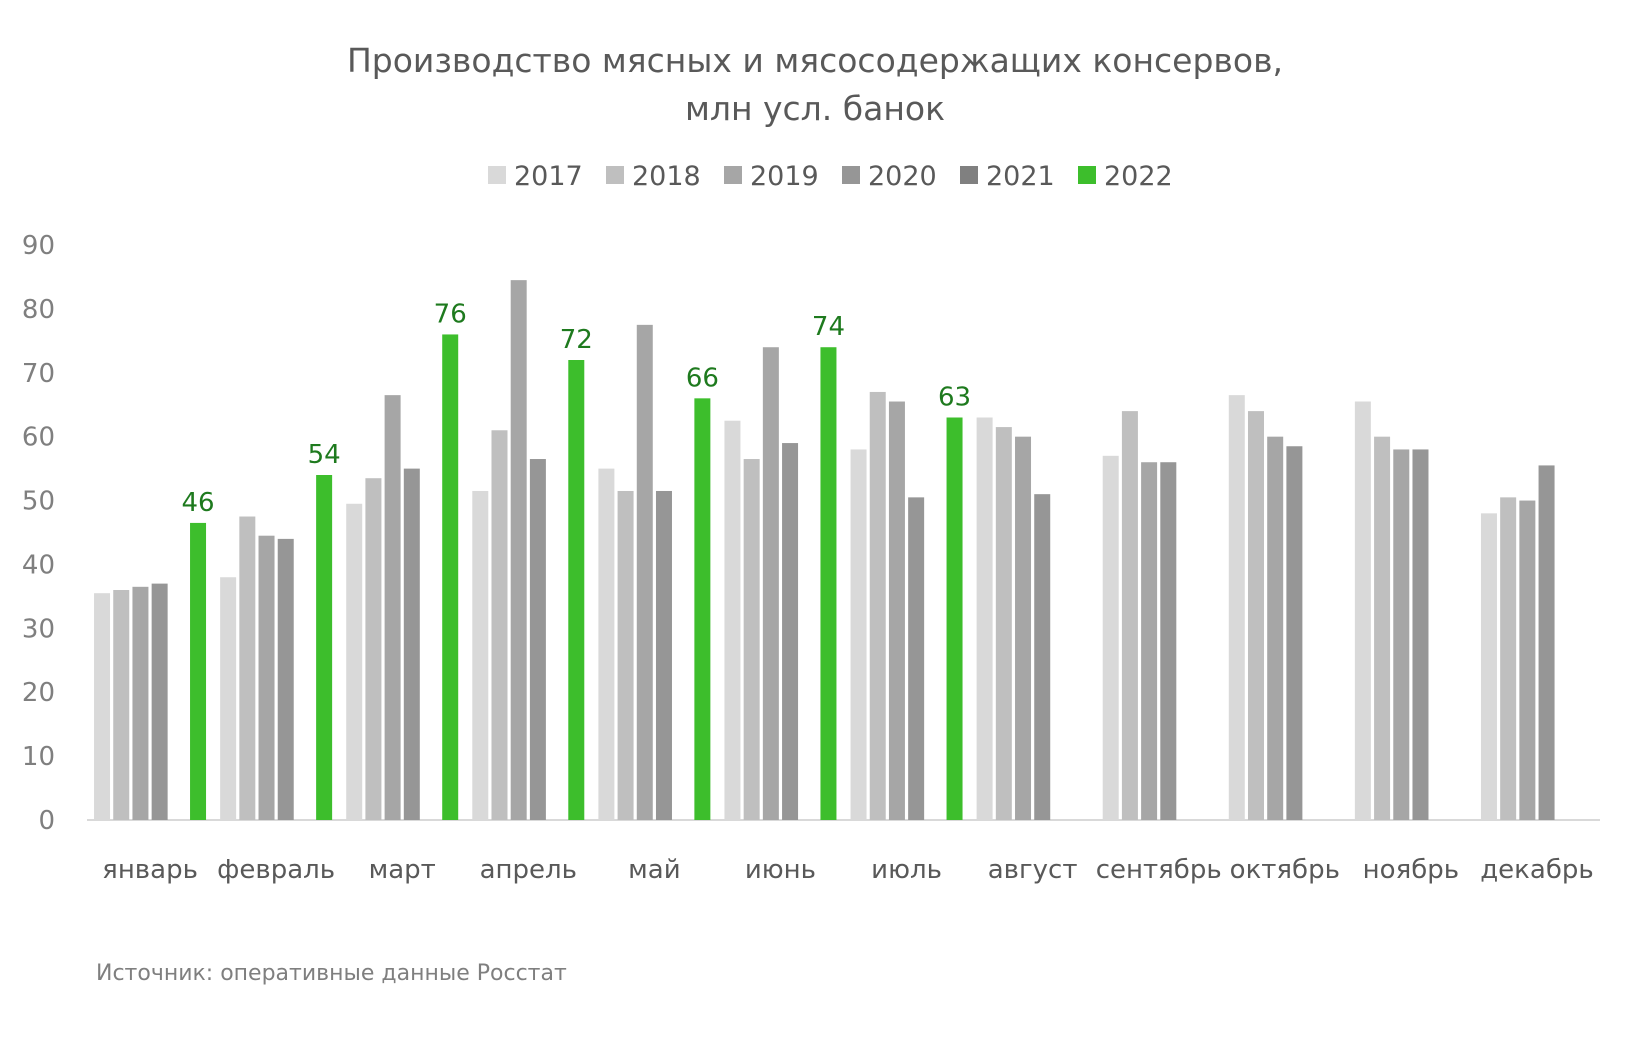 This screenshot has width=1629, height=1038. I want to click on category-label: июль, so click(906, 870).